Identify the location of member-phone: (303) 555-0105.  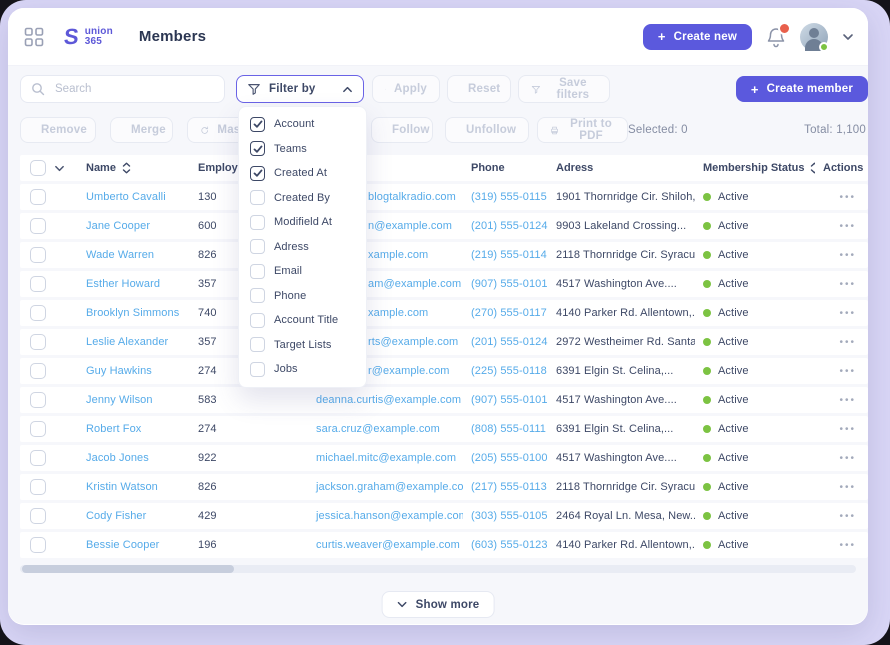
(509, 516).